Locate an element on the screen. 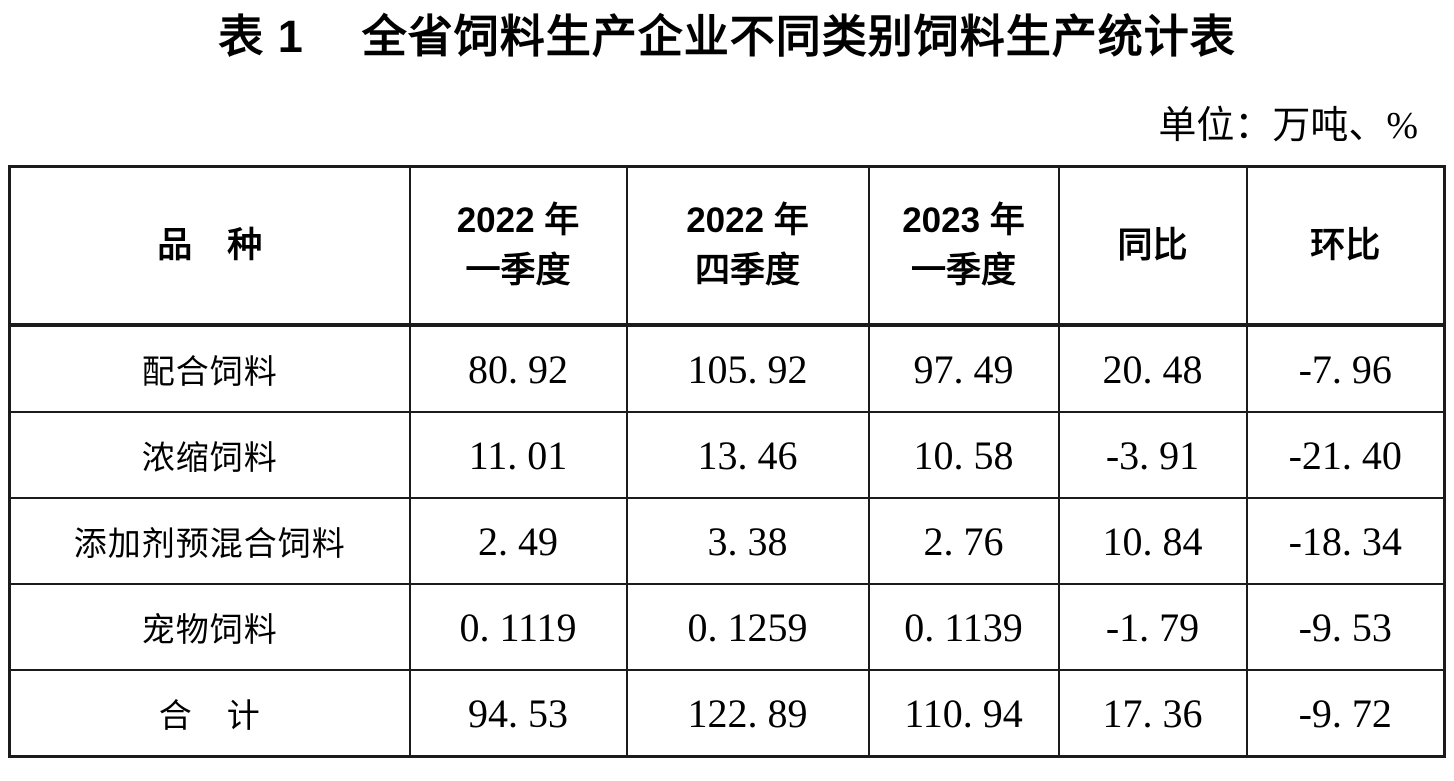  cell-2022-q4: 122. 89 is located at coordinates (747, 713).